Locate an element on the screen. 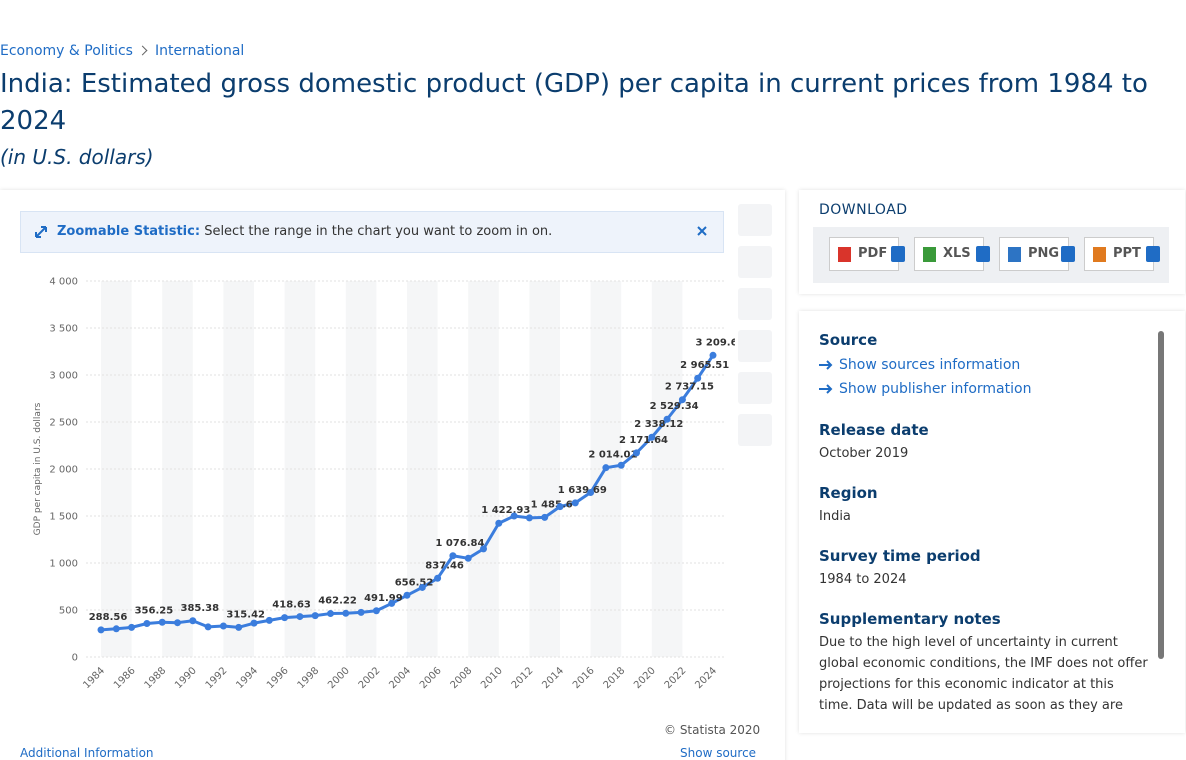  favorite-button is located at coordinates (755, 220).